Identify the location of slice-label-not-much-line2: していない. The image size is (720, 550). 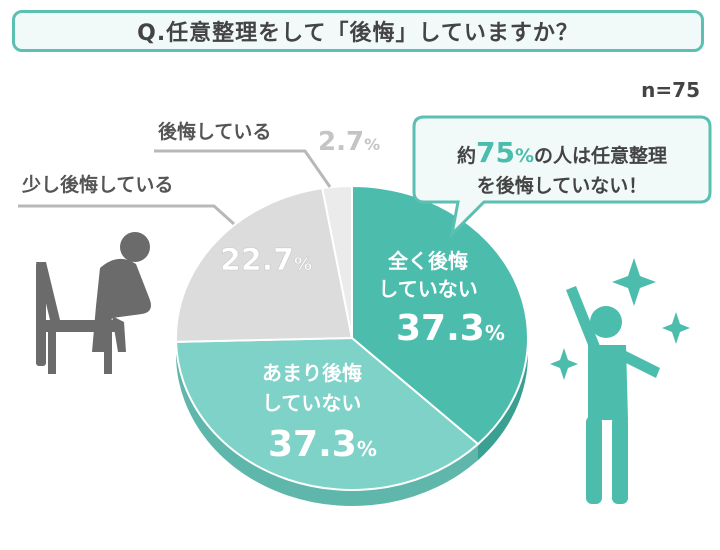
(311, 403).